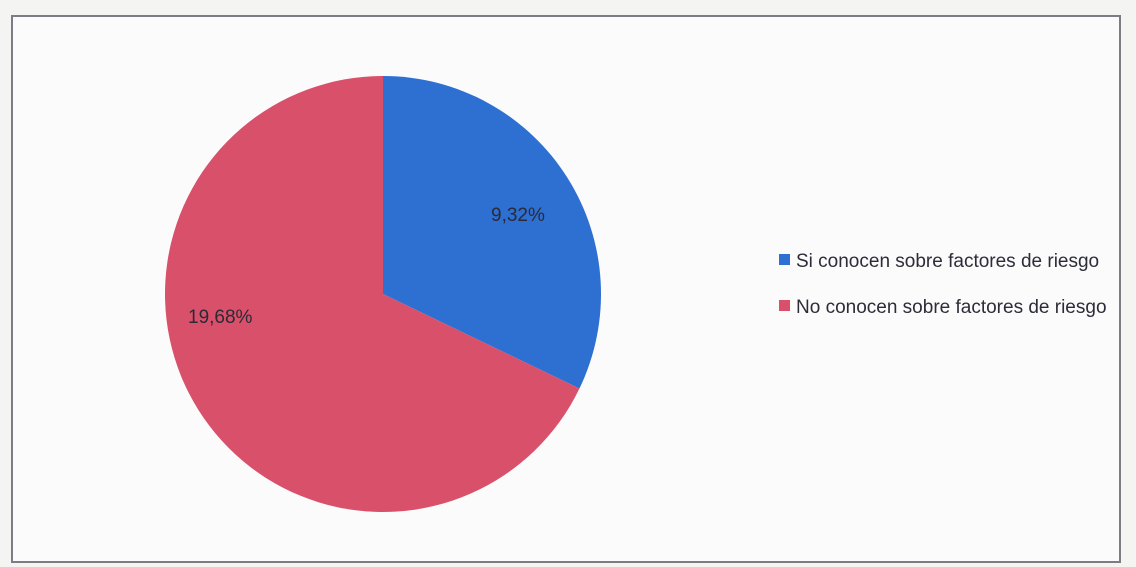 The image size is (1136, 567). I want to click on legend-label-no: No conocen sobre factores de riesgo, so click(951, 307).